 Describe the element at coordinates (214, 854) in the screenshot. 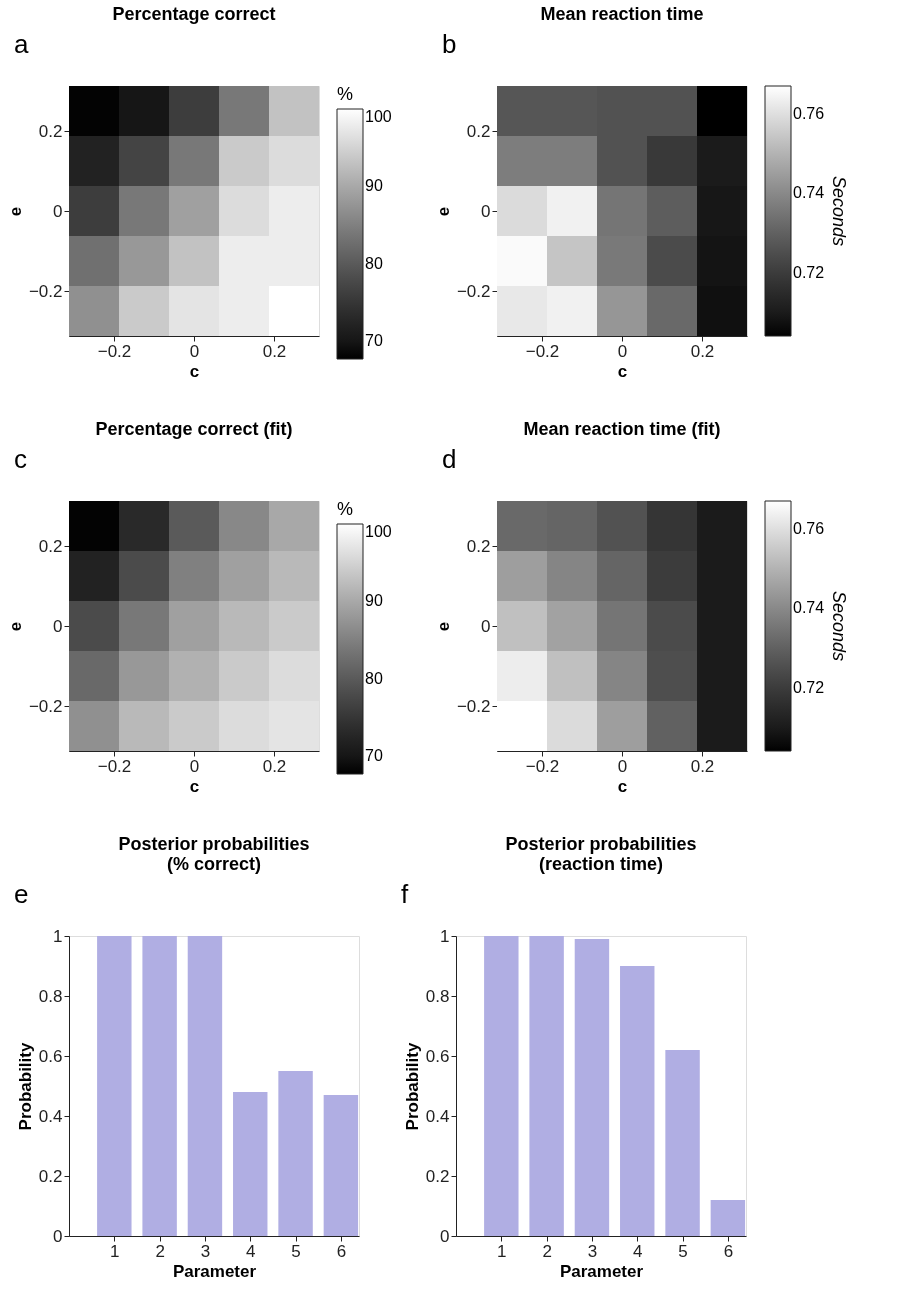

I see `chart-title: Posterior probabilities (% correct)` at that location.